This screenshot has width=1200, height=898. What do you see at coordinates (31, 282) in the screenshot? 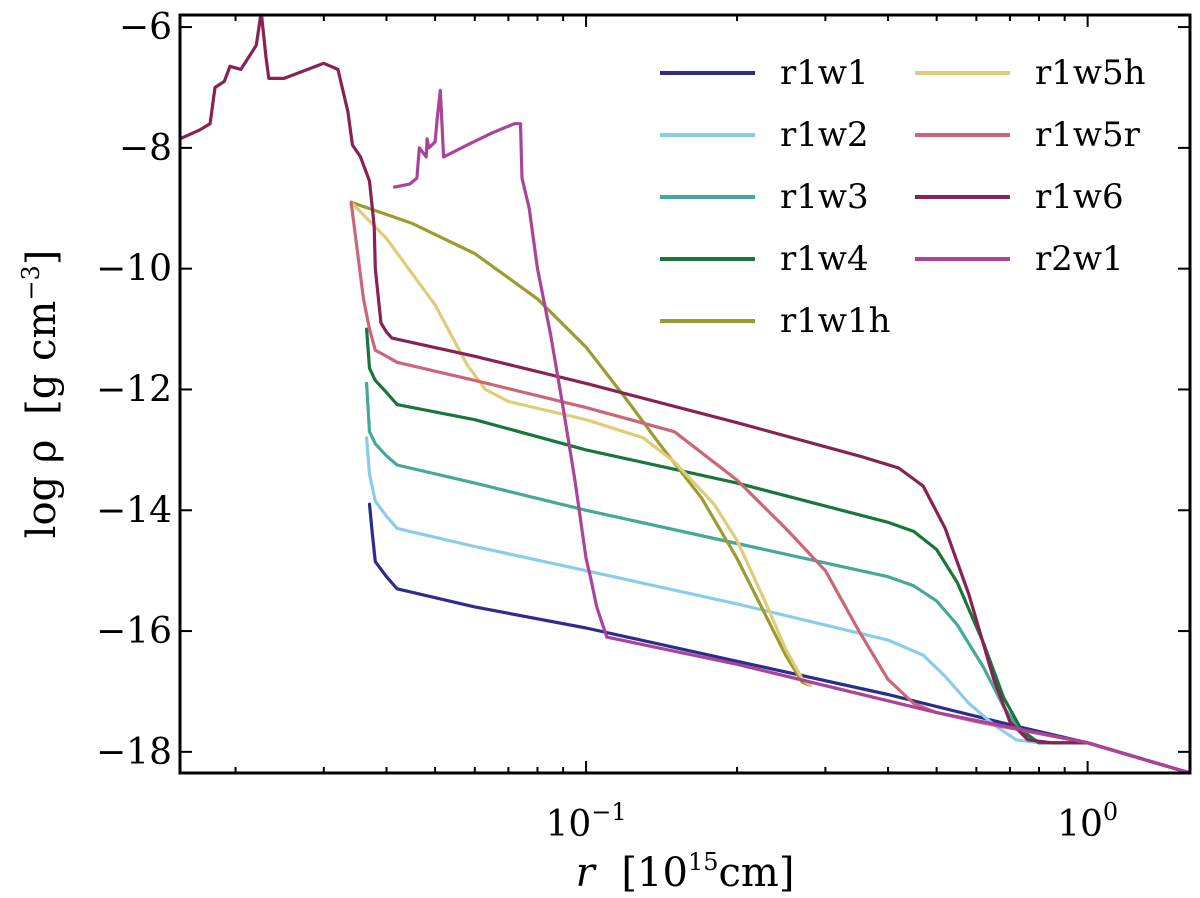
I see `y-axis-label-sup: −3` at bounding box center [31, 282].